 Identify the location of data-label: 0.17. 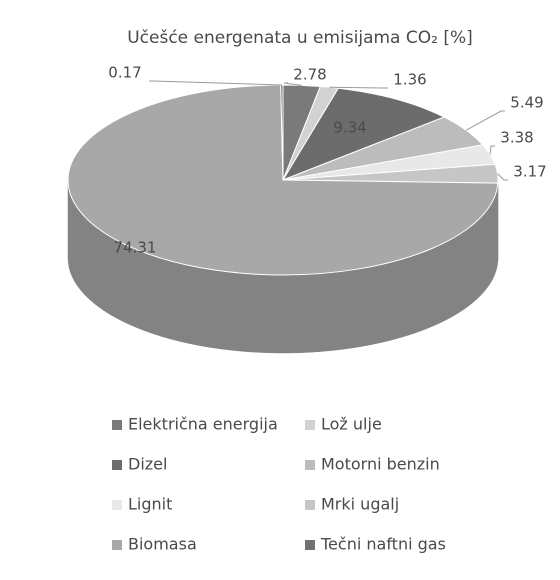
(124, 73).